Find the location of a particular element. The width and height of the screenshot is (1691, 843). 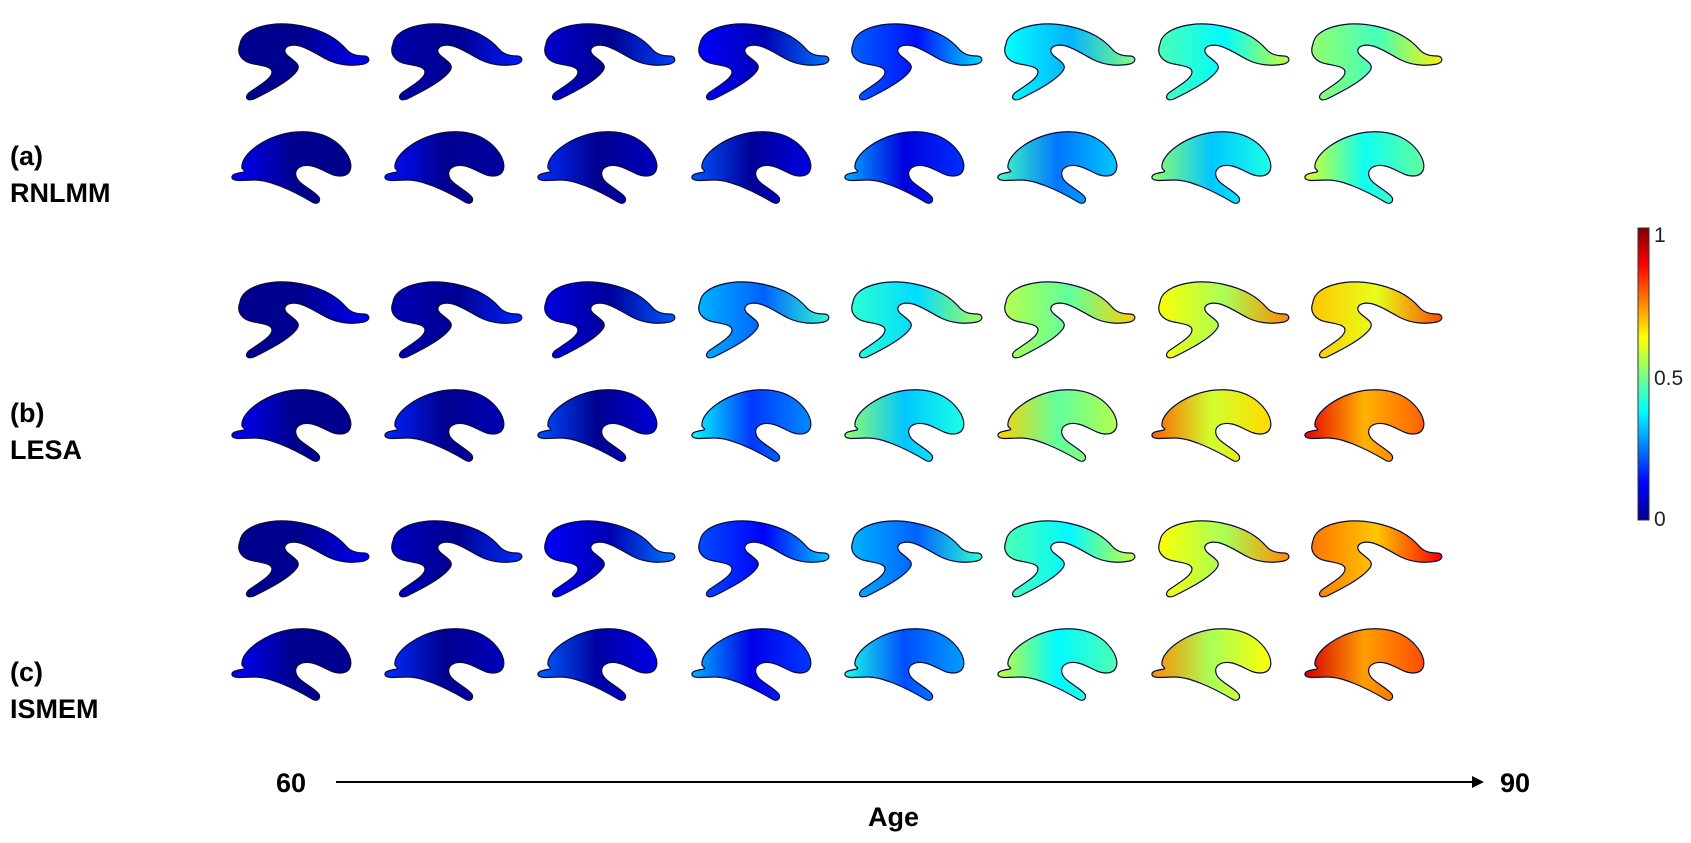

surface-map-b-row2-col4 is located at coordinates (751, 425).